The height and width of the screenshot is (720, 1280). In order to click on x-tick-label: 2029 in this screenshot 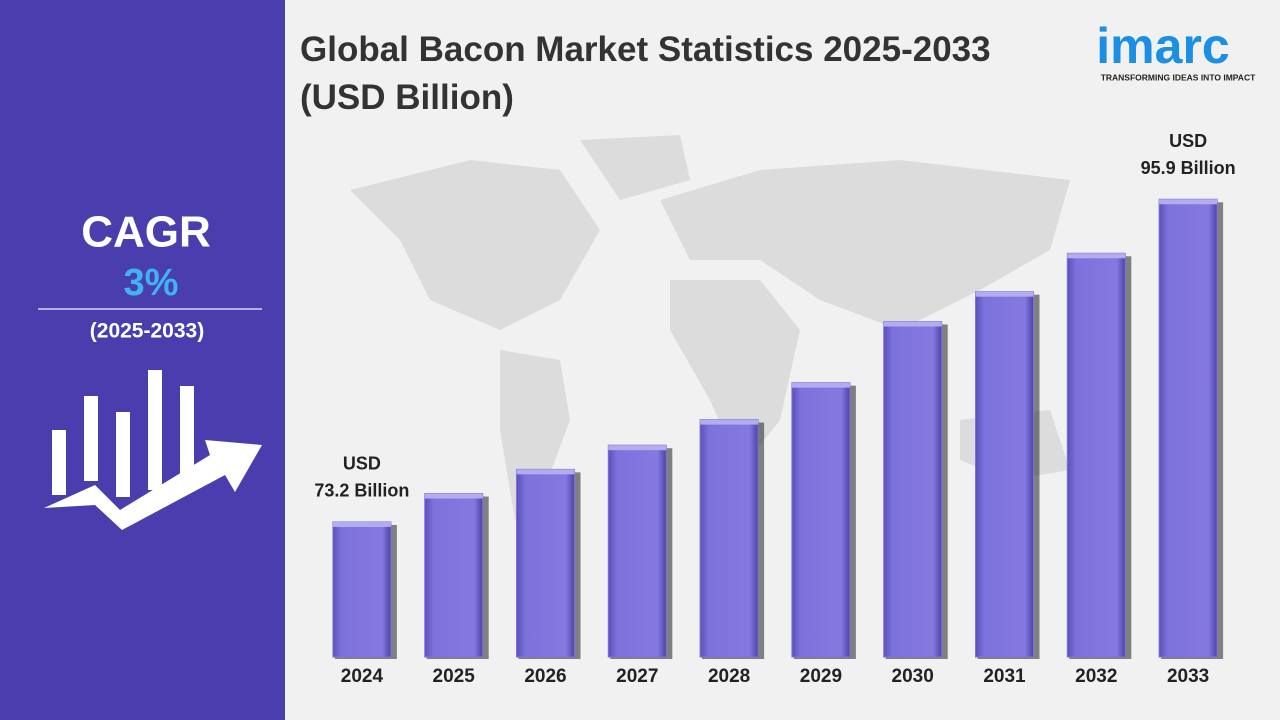, I will do `click(821, 676)`.